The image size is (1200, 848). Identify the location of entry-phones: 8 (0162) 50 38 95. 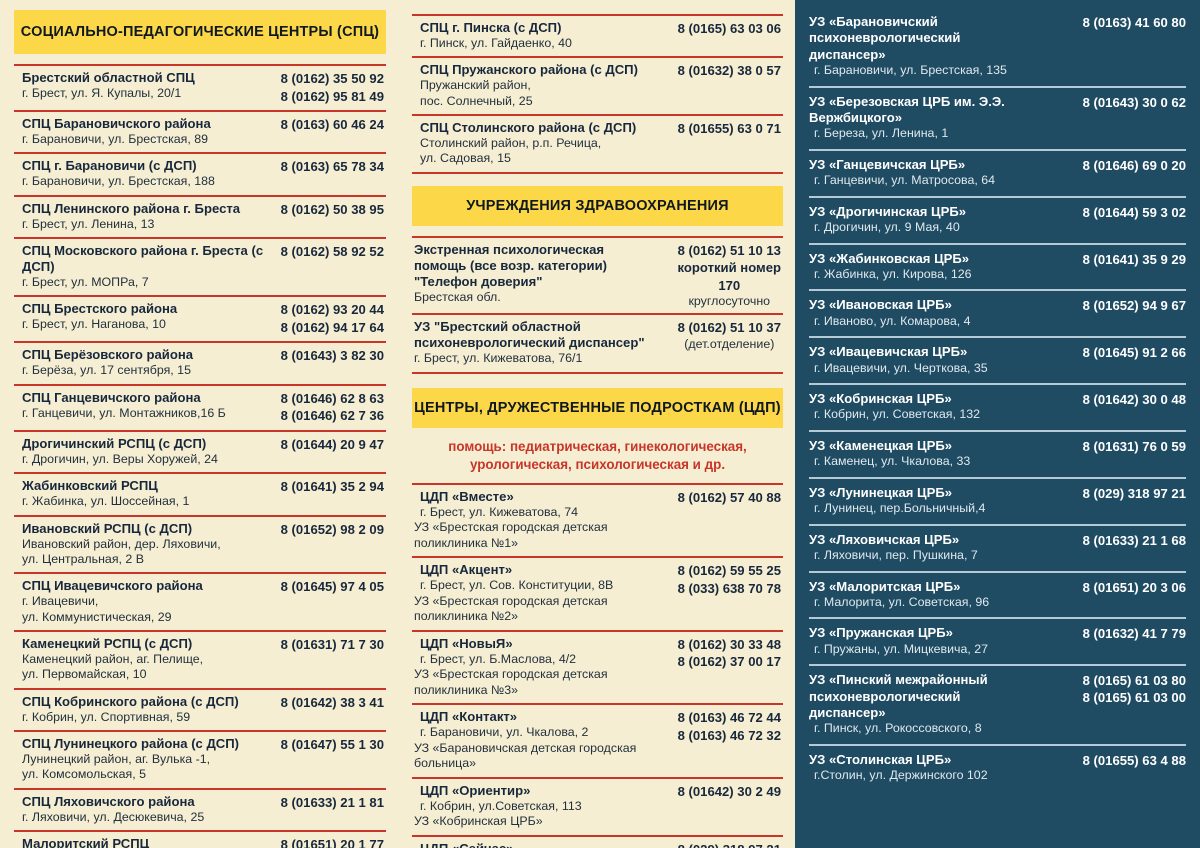
(332, 210).